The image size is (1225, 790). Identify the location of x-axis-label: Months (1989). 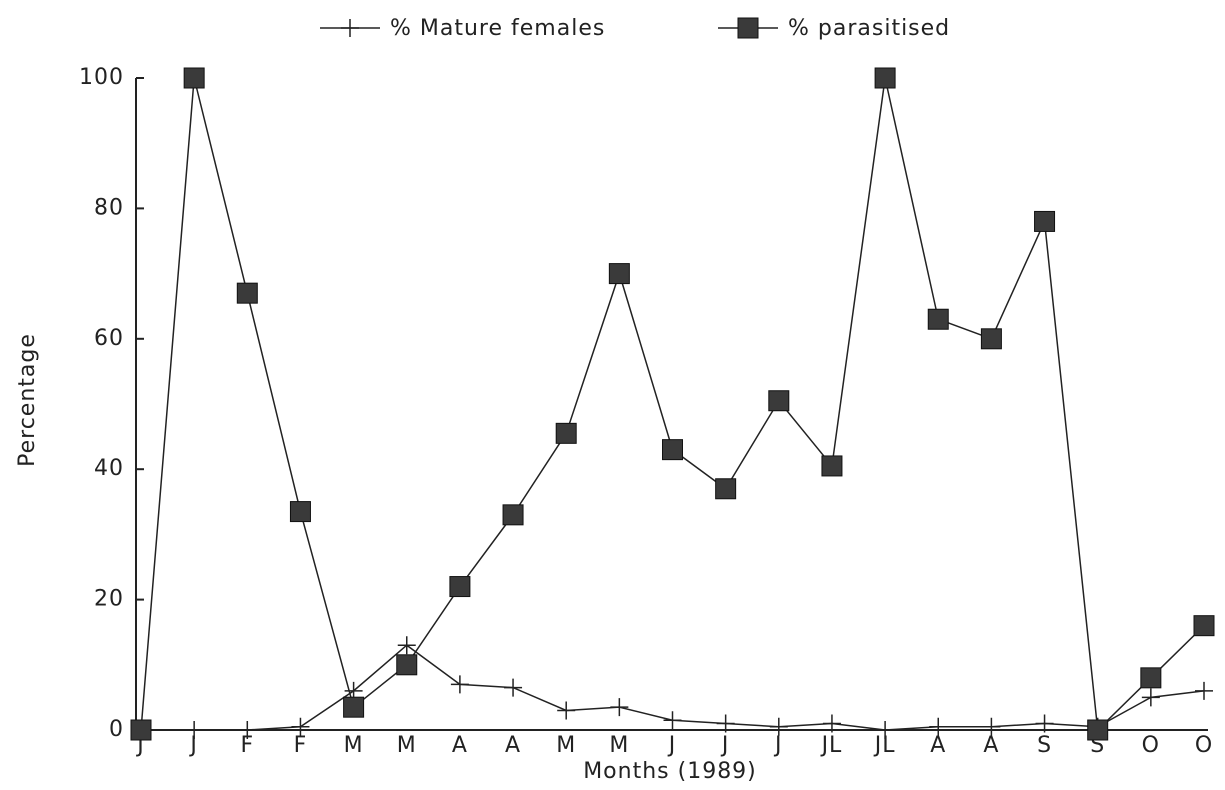
(670, 771).